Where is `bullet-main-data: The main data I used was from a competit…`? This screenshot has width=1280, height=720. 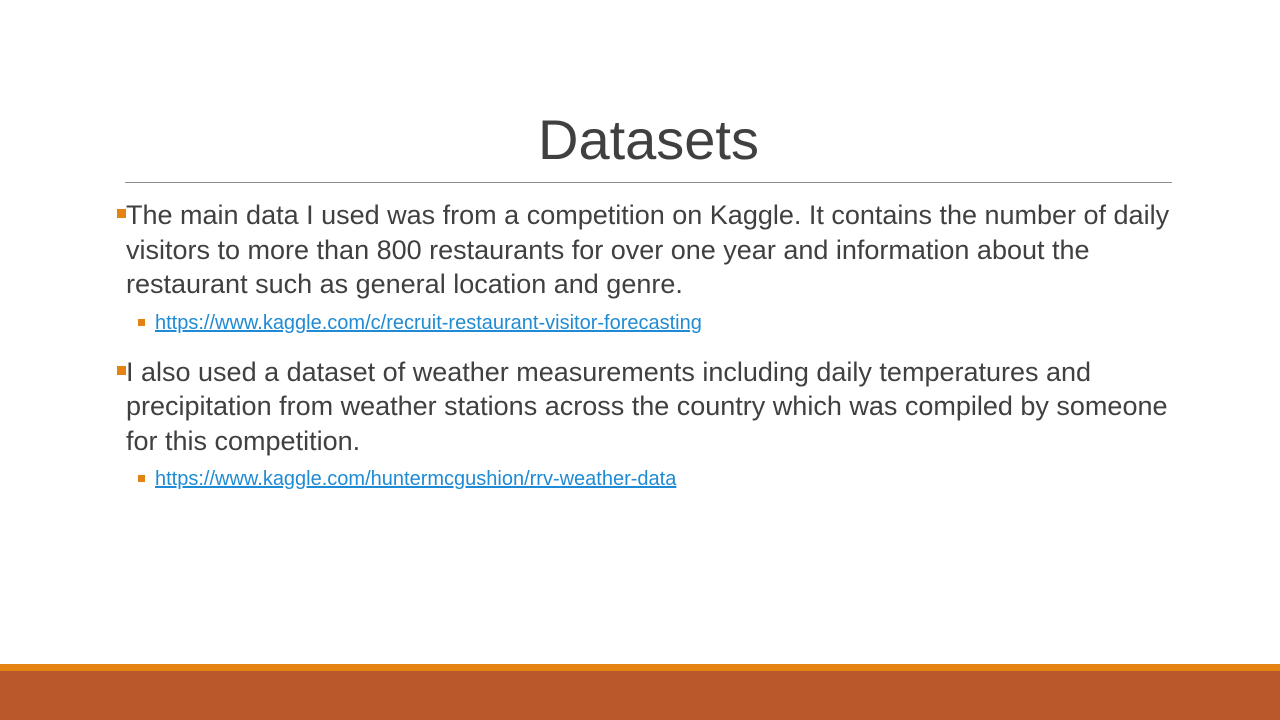 bullet-main-data: The main data I used was from a competit… is located at coordinates (644, 250).